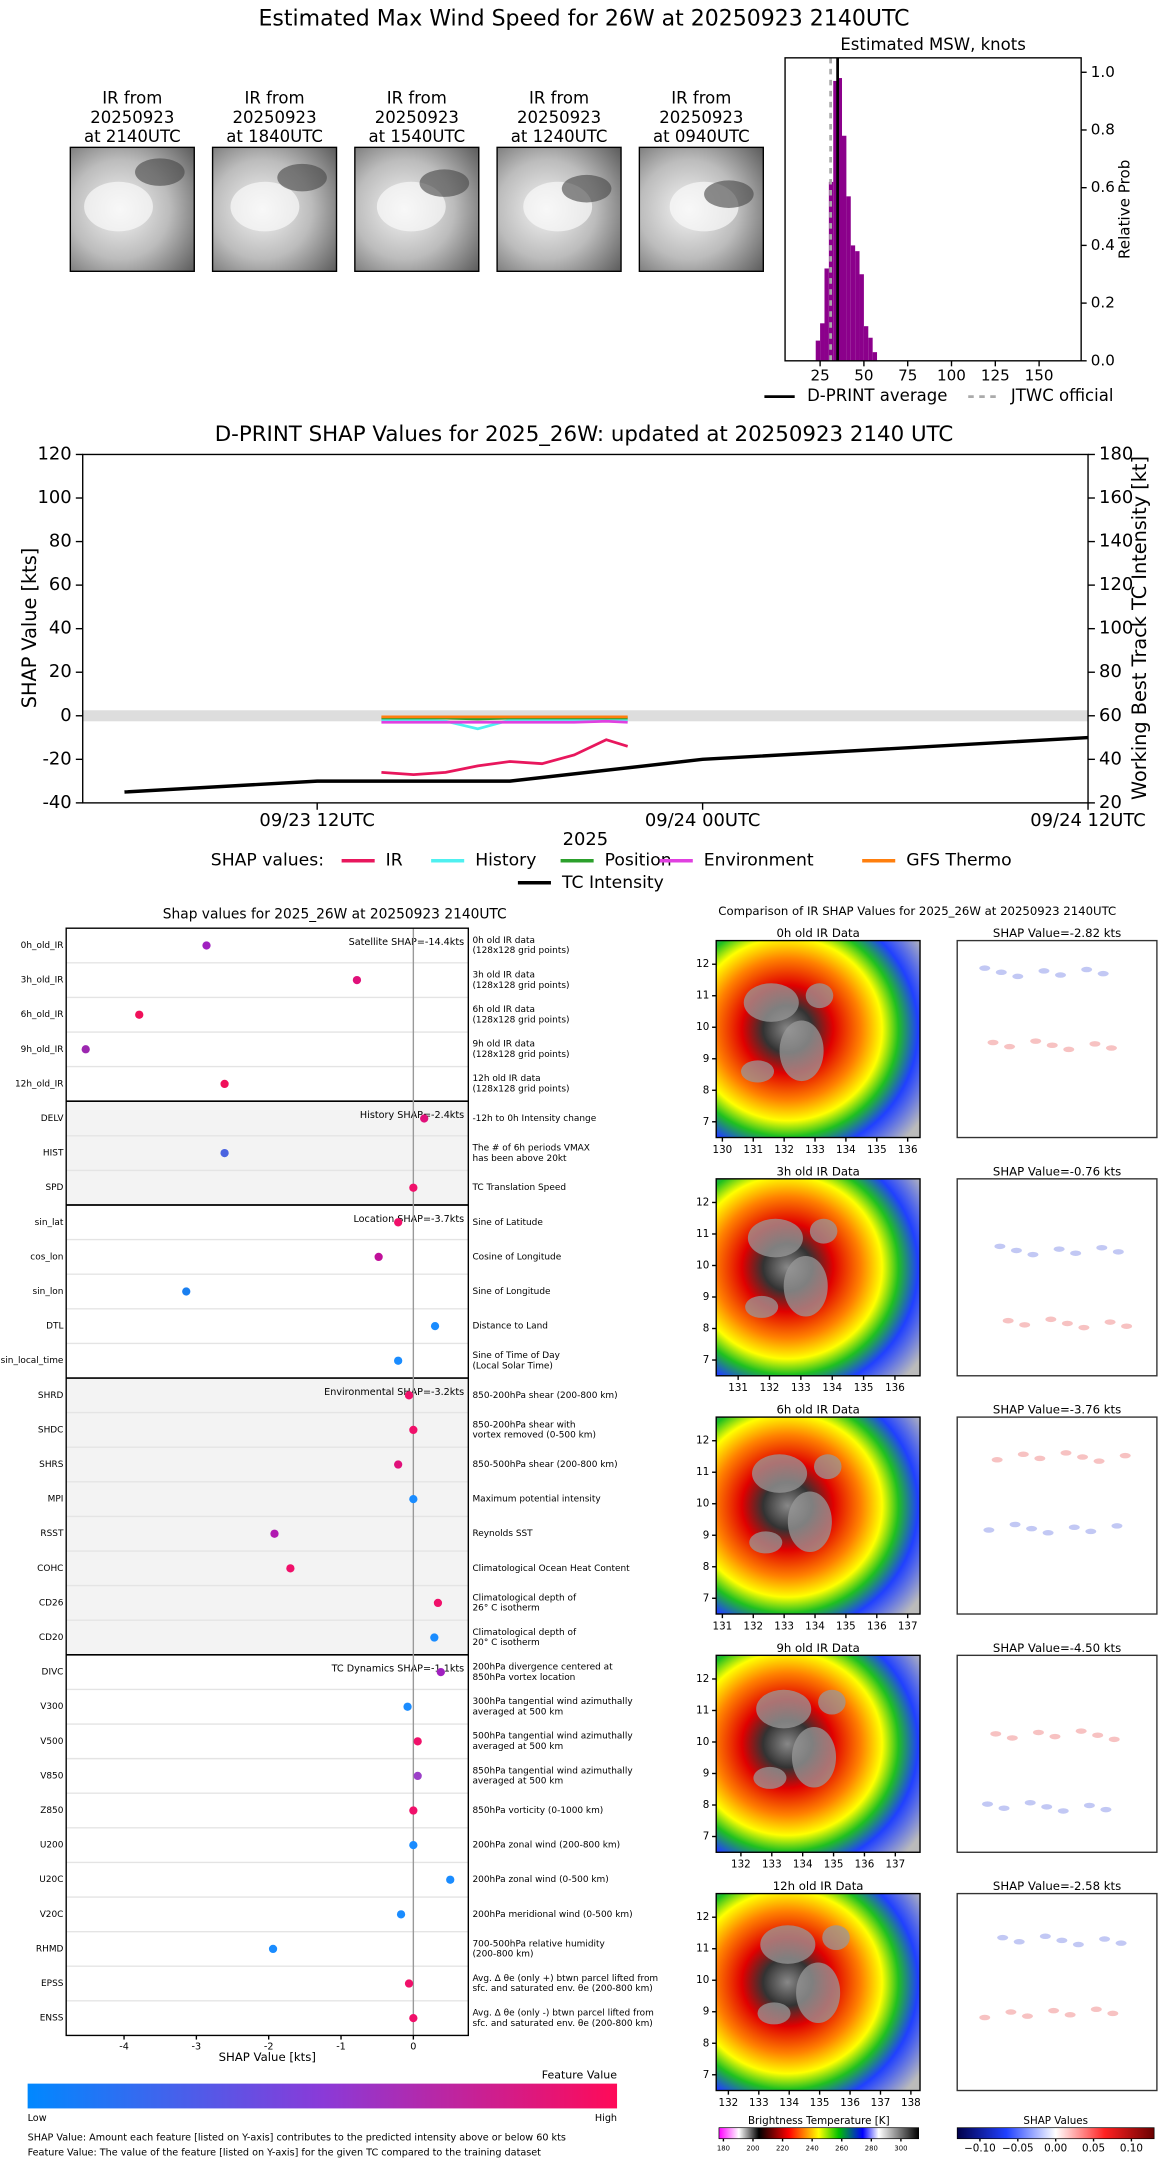 This screenshot has height=2158, width=1168. Describe the element at coordinates (1057, 1171) in the screenshot. I see `panel-title: SHAP Value=-0.76 kts` at that location.